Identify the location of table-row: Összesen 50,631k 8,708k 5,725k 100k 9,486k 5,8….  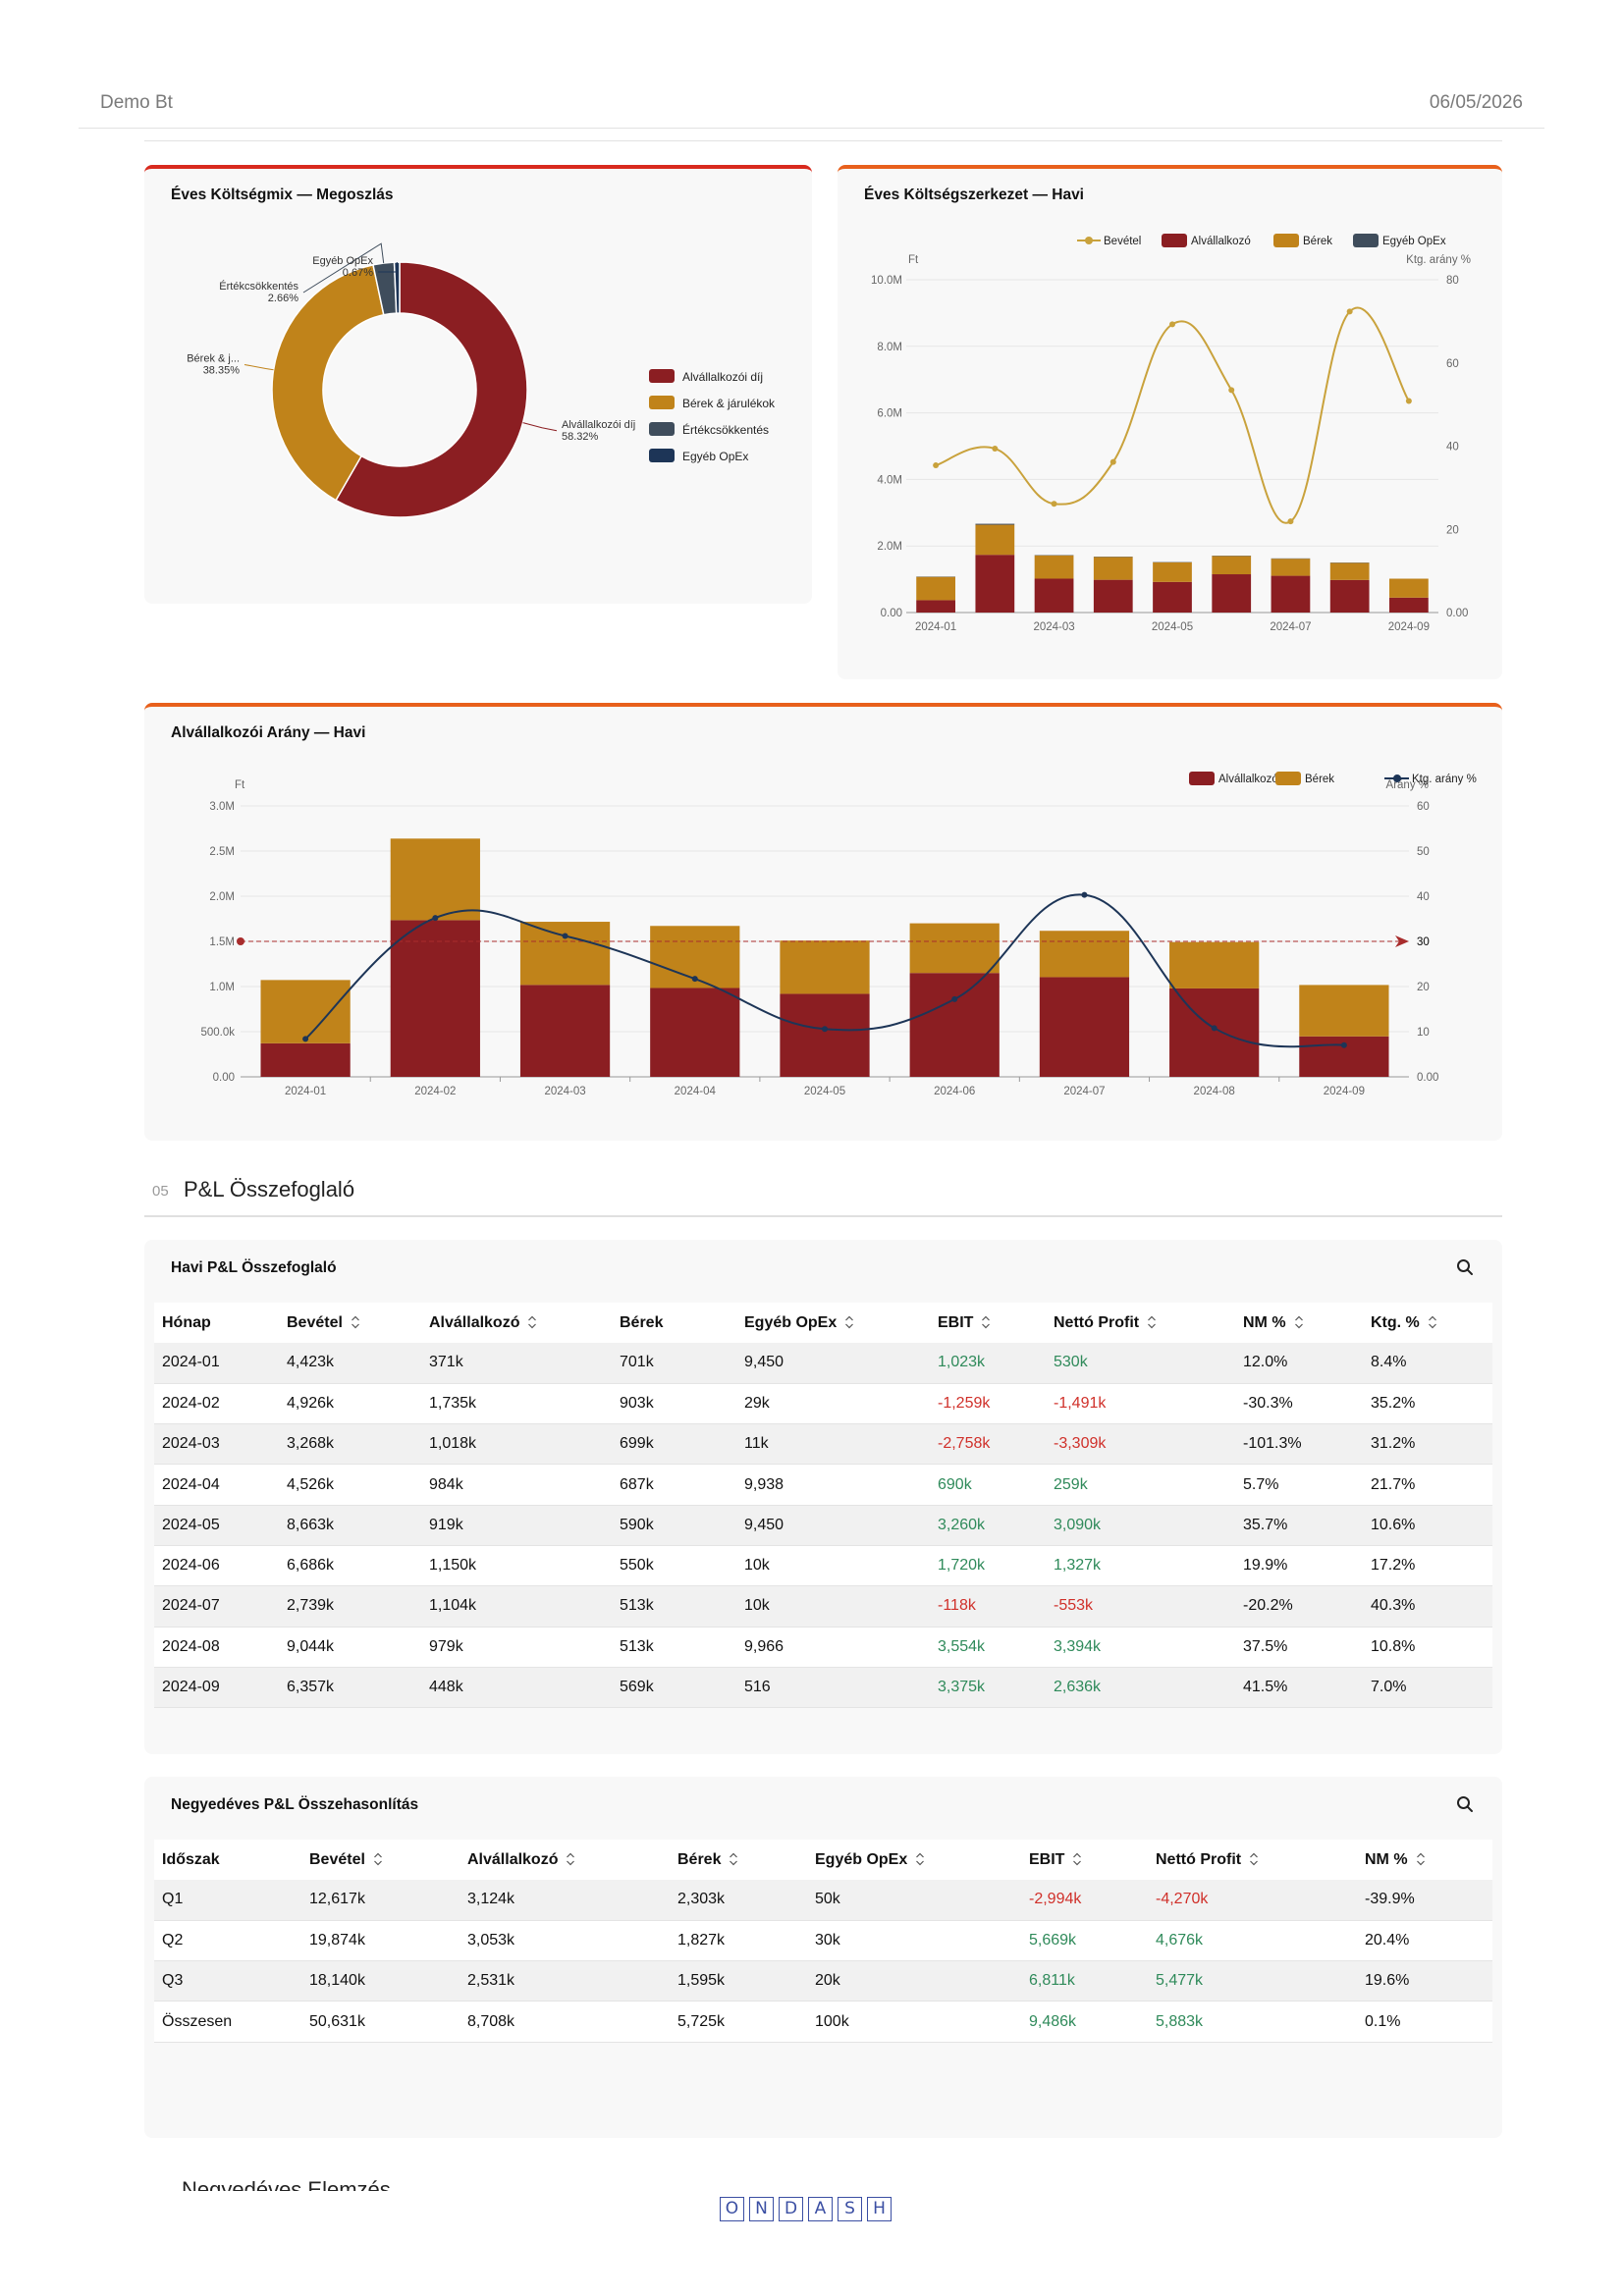
(823, 2022).